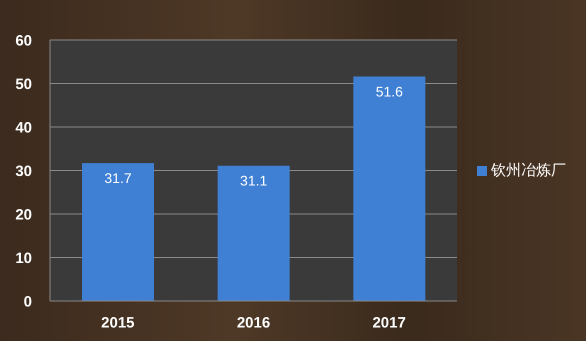  Describe the element at coordinates (254, 180) in the screenshot. I see `data-label: 31.1` at that location.